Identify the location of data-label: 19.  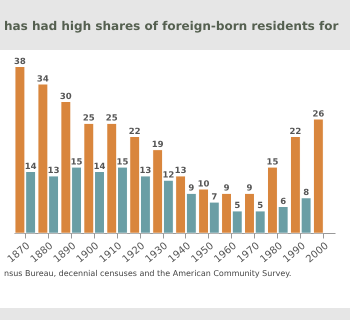
(158, 145).